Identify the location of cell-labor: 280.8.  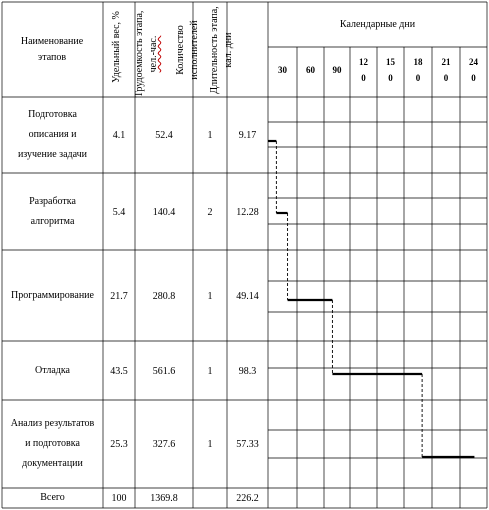
(164, 296).